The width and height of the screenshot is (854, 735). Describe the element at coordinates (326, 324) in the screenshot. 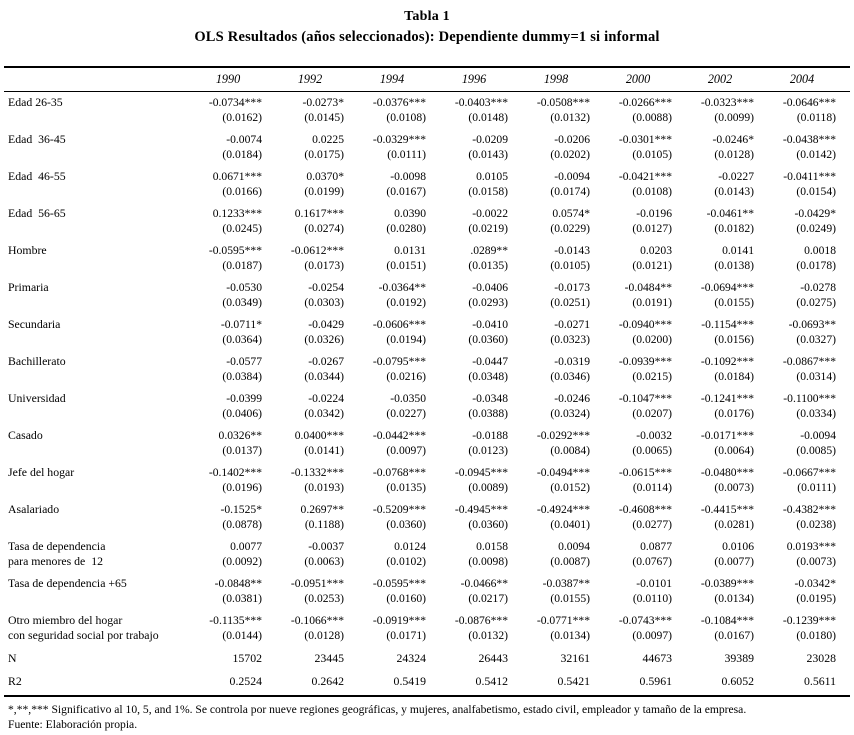

I see `coef-cell: -0.0429` at that location.